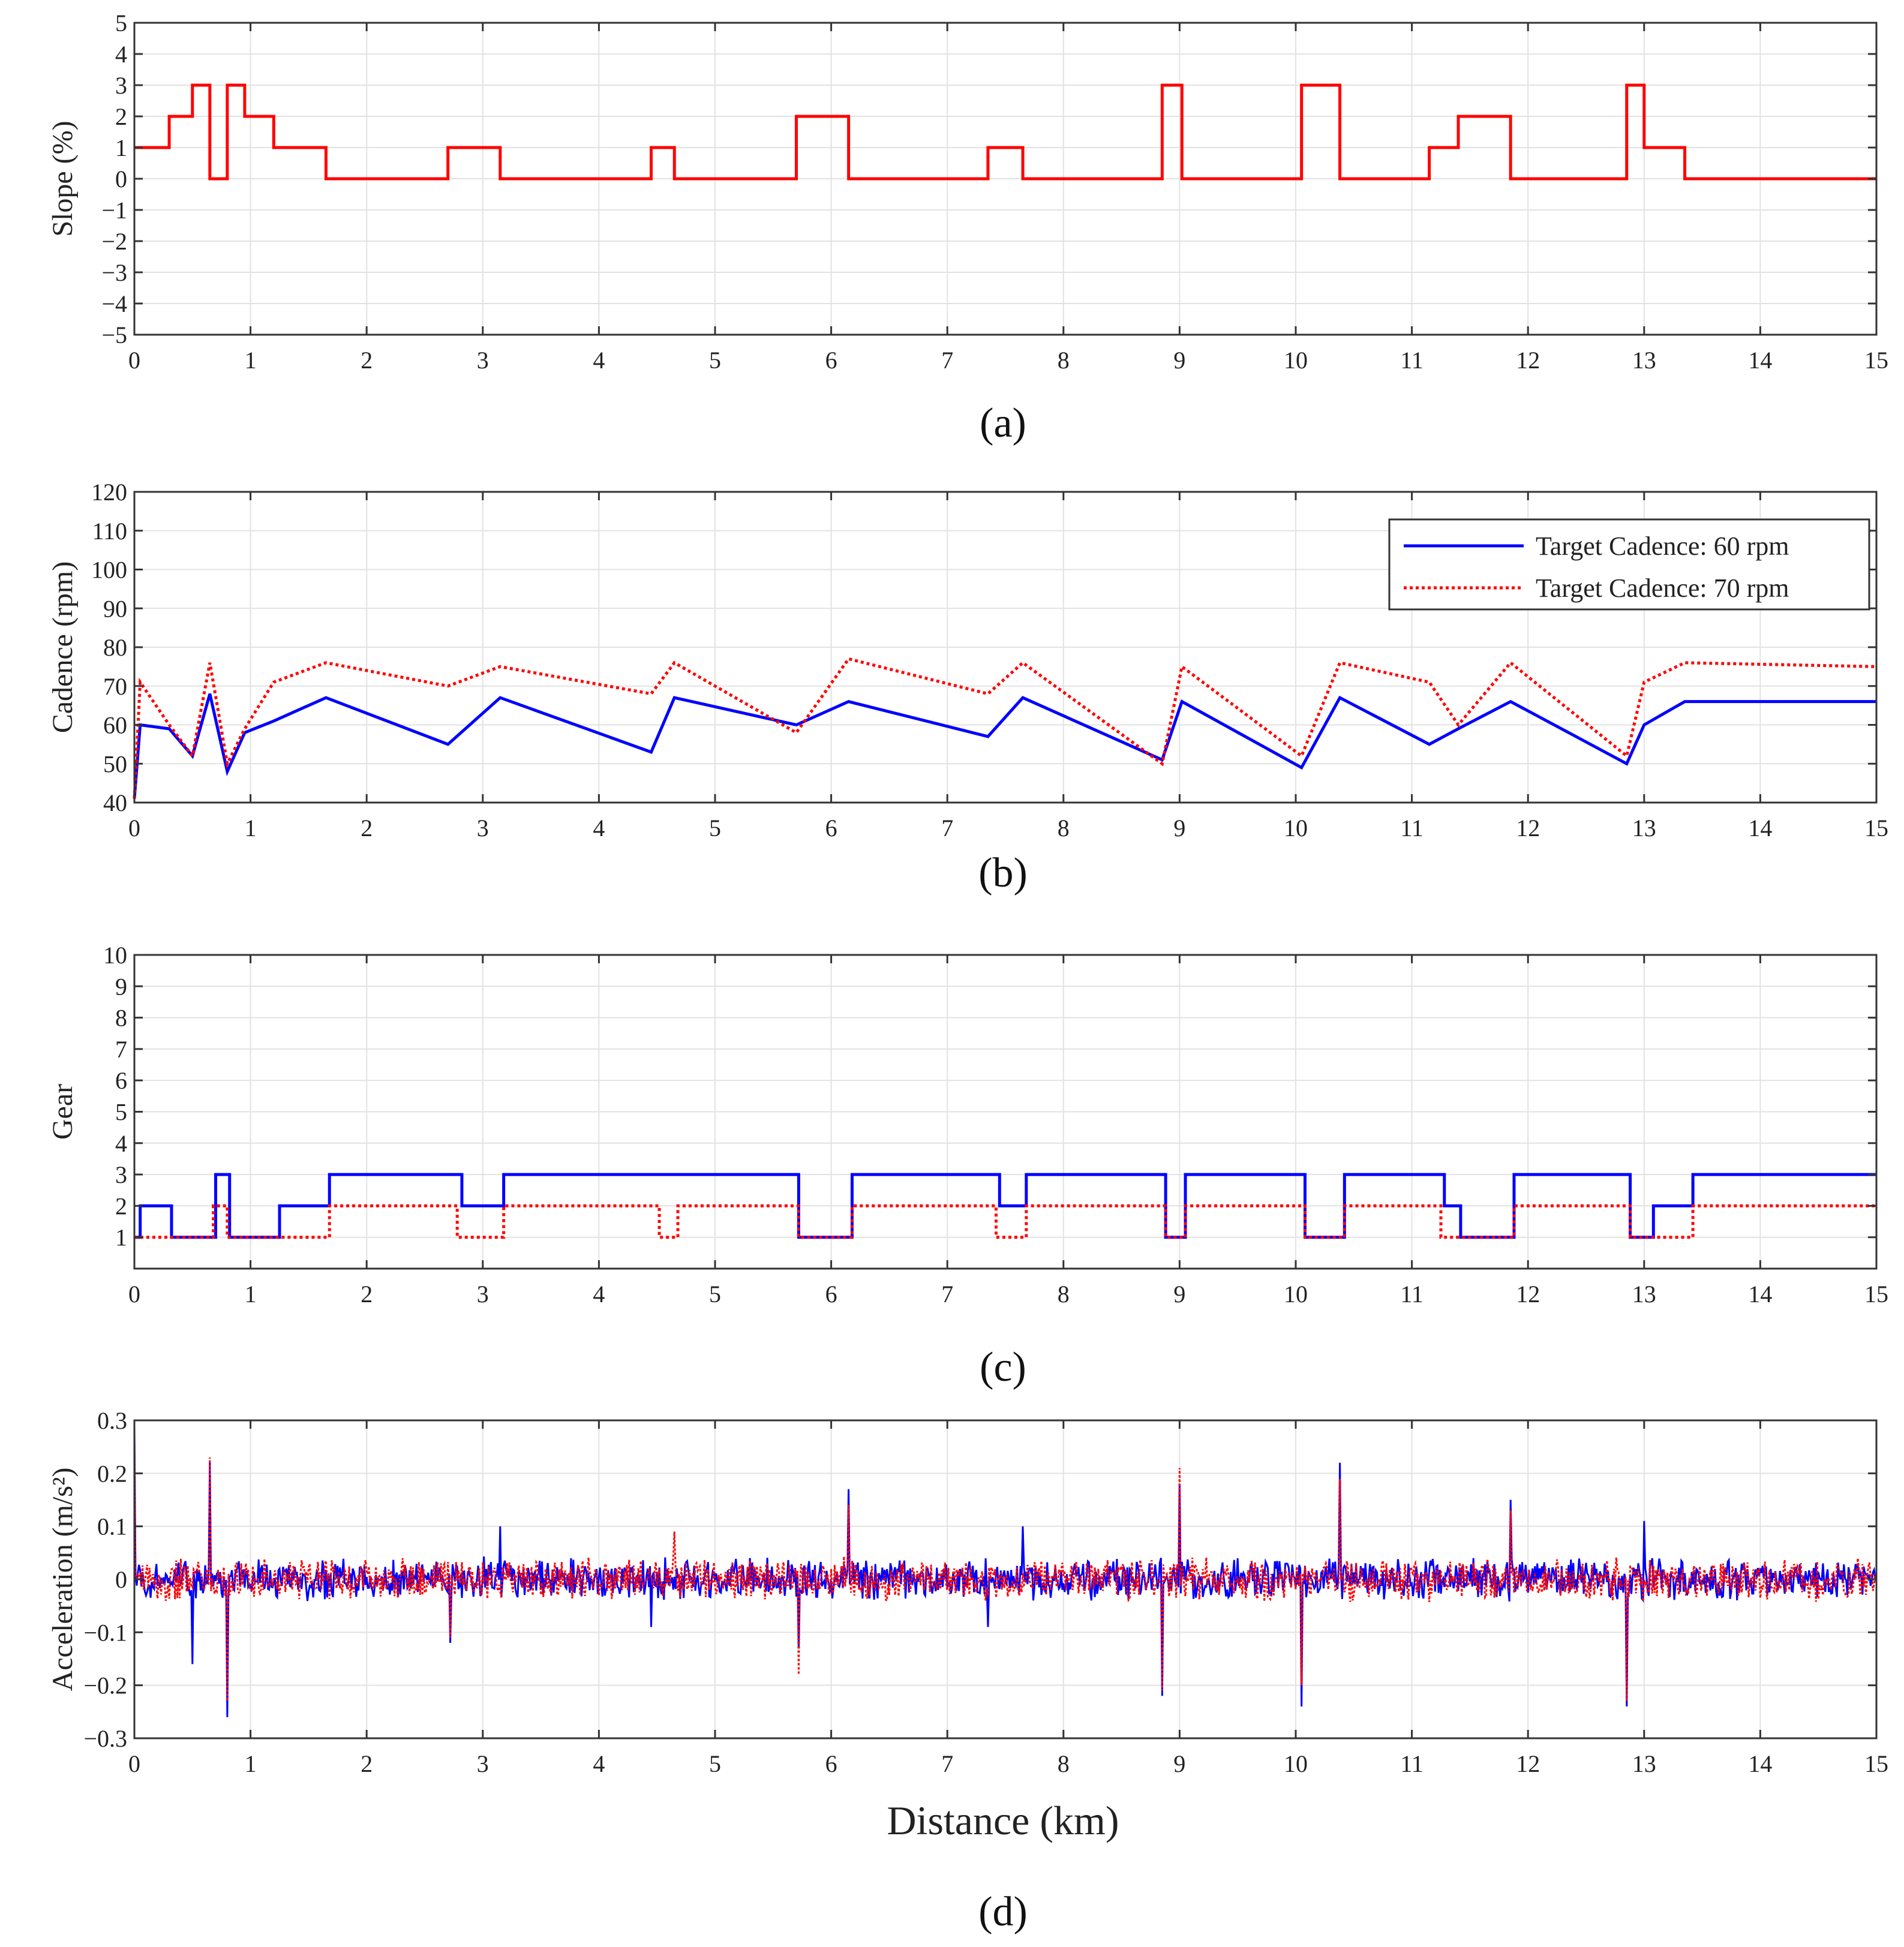 This screenshot has width=1904, height=1947. I want to click on y-tick-label: 4, so click(121, 1143).